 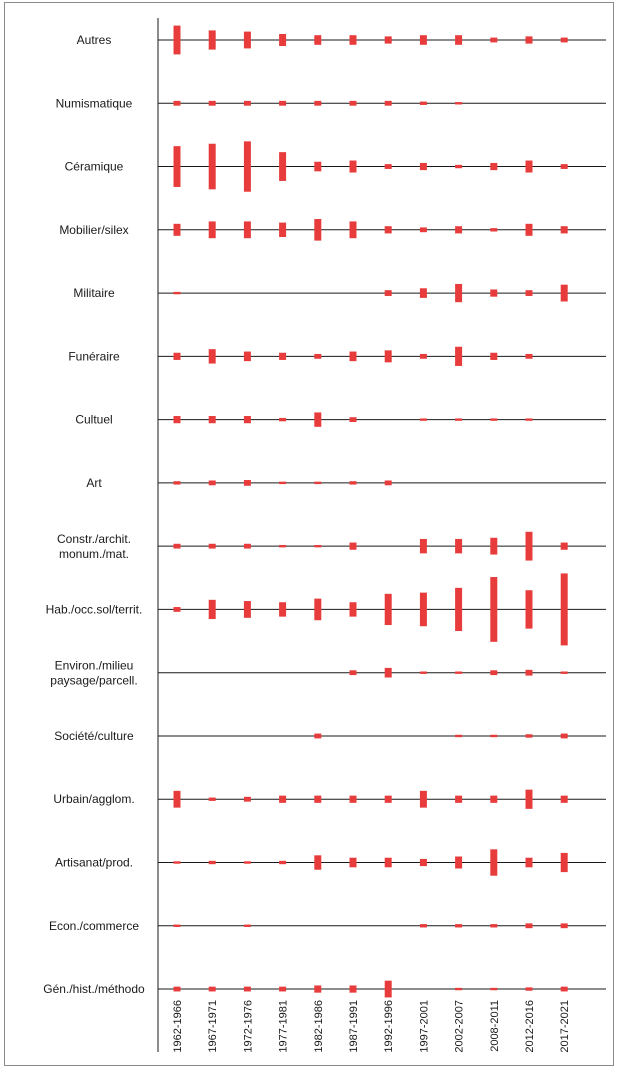 What do you see at coordinates (494, 609) in the screenshot?
I see `bar-hab-occ-sol-territ-2008-2011` at bounding box center [494, 609].